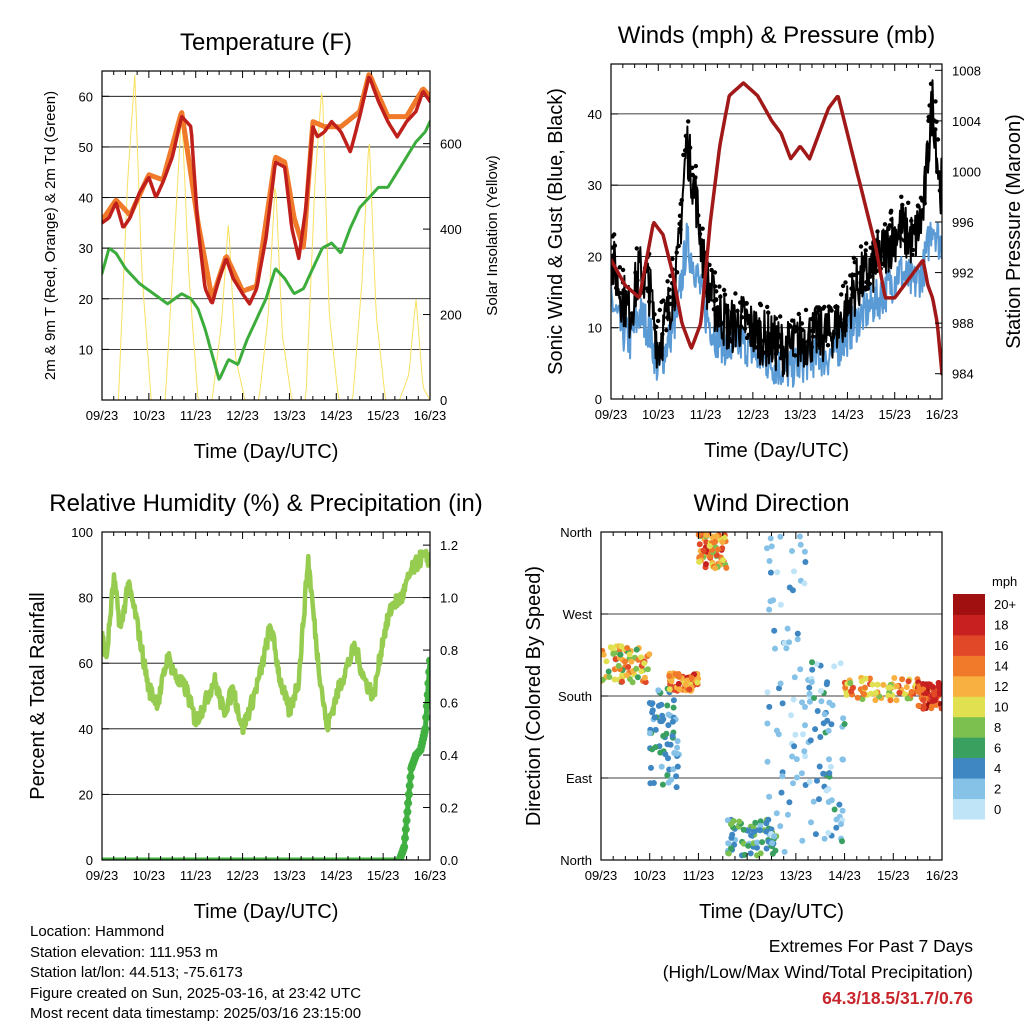 Image resolution: width=1024 pixels, height=1025 pixels. I want to click on extremes-legend: (High/Low/Max Wind/Total Precipitation), so click(817, 972).